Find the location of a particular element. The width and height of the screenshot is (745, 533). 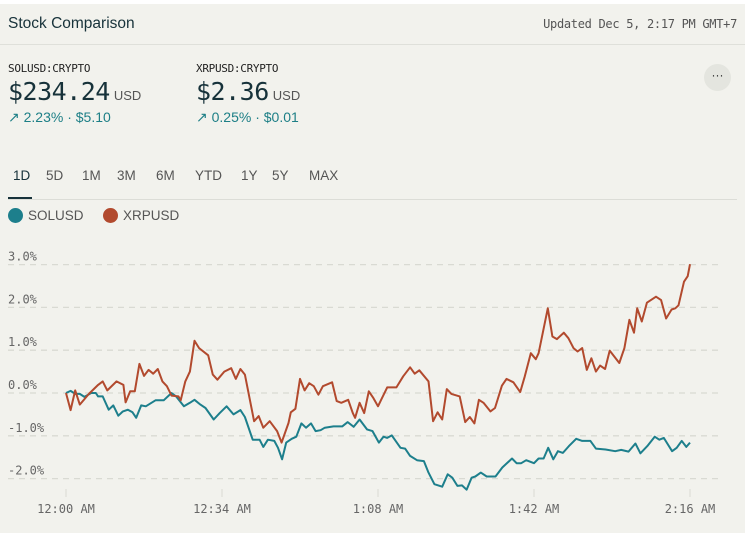

price-value: $234.24 is located at coordinates (59, 91).